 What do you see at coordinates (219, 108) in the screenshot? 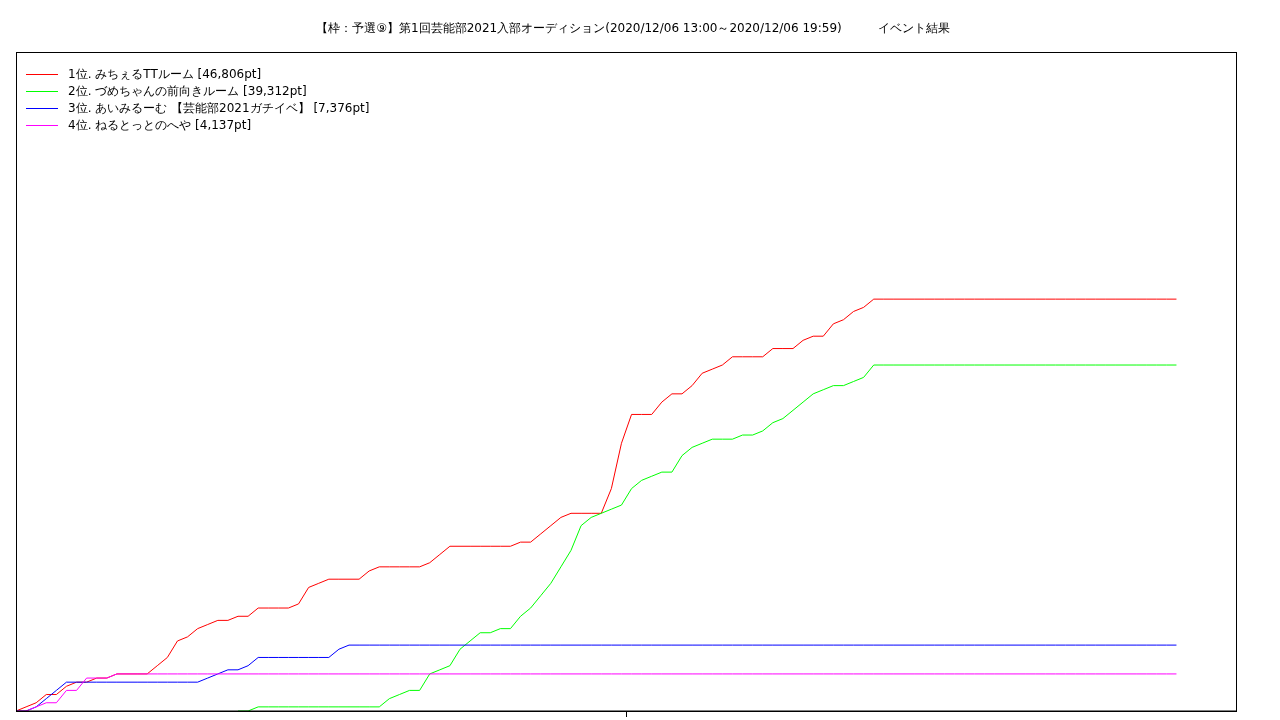
I see `legend-label: 3位. あいみるーむ 【芸能部2021ガチイベ】 [7,376pt]` at bounding box center [219, 108].